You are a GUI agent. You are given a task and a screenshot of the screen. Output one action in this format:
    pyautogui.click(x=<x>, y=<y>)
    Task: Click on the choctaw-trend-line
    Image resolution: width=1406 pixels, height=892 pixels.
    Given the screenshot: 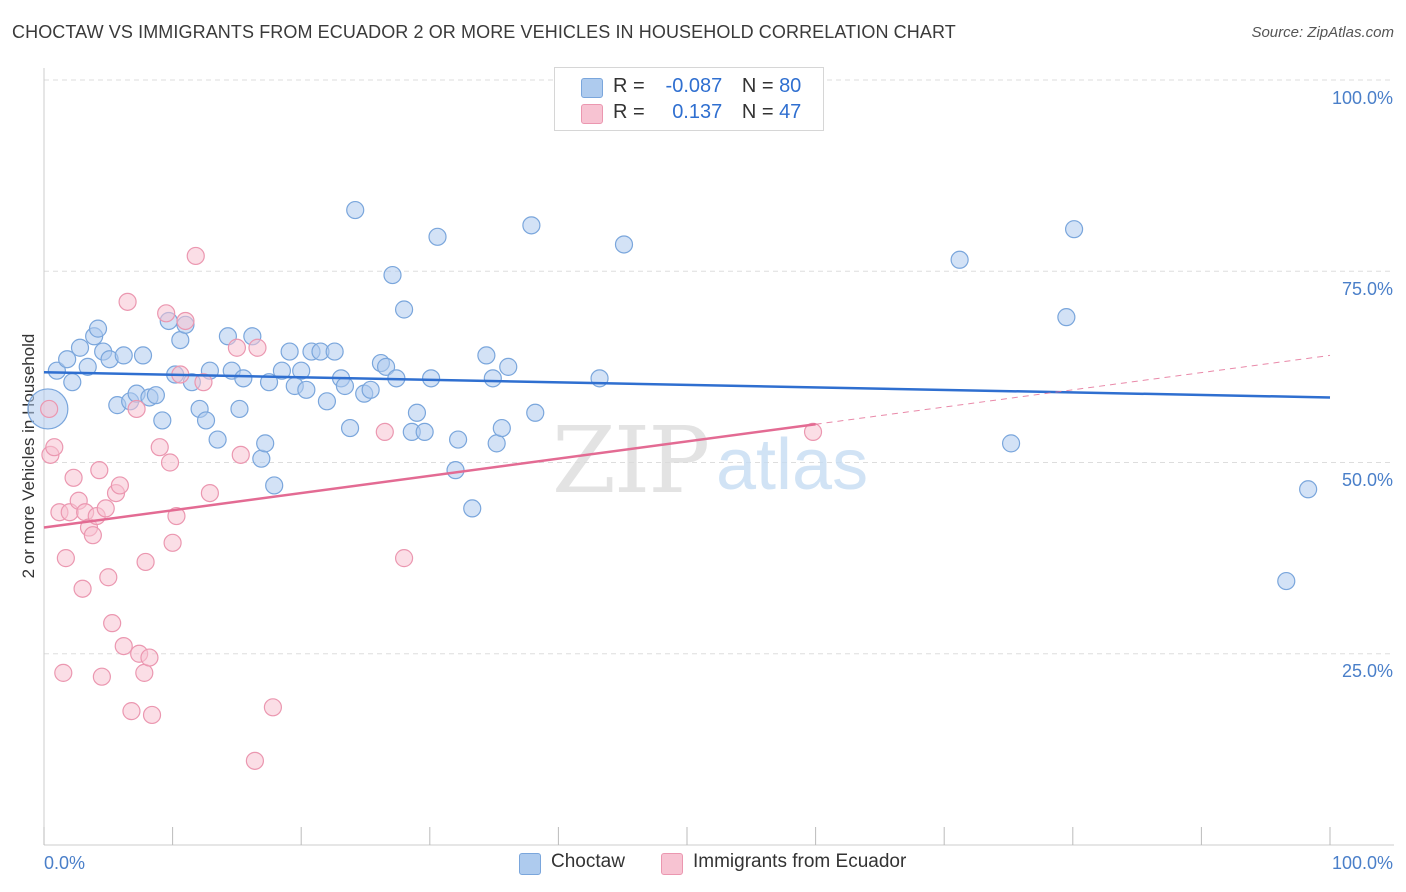 What is the action you would take?
    pyautogui.click(x=687, y=384)
    